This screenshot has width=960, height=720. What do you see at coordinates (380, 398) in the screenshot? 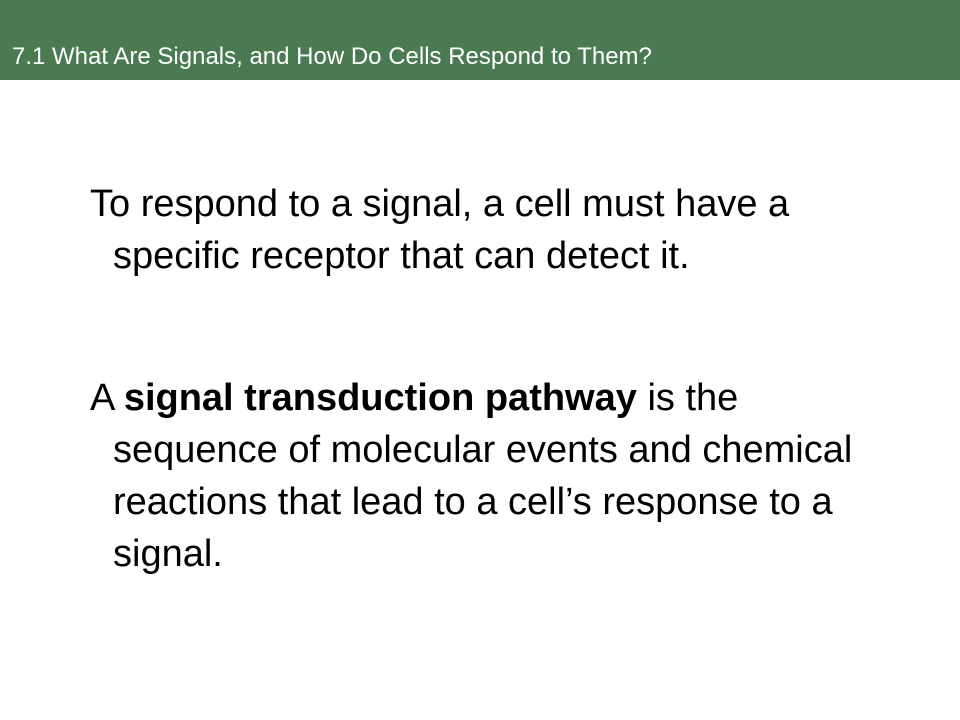
I see `key-term: signal transduction pathway` at bounding box center [380, 398].